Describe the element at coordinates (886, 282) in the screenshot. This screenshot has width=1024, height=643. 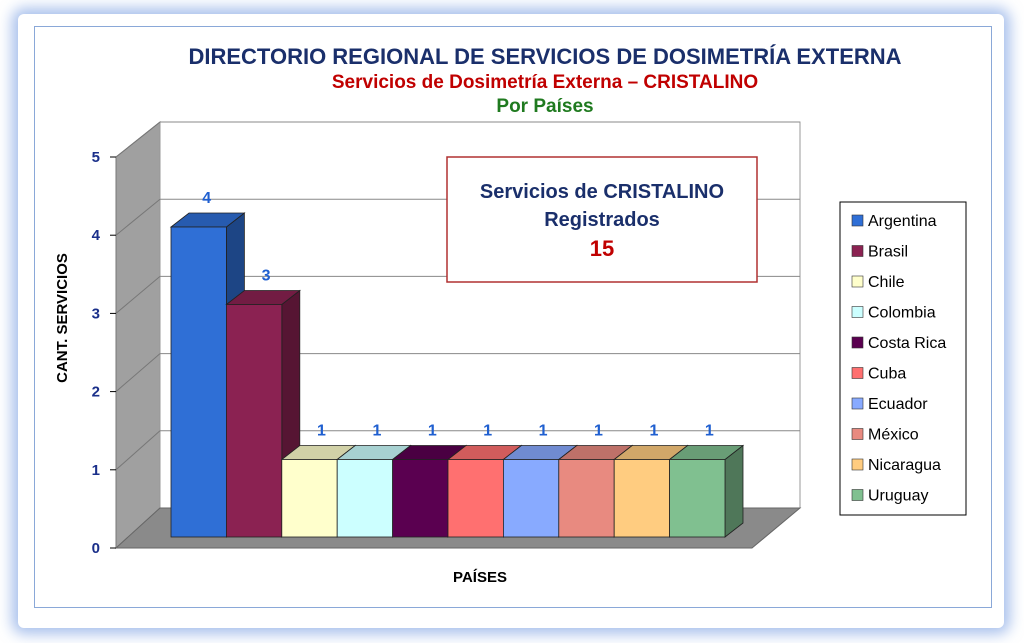
I see `legend-label: Chile` at that location.